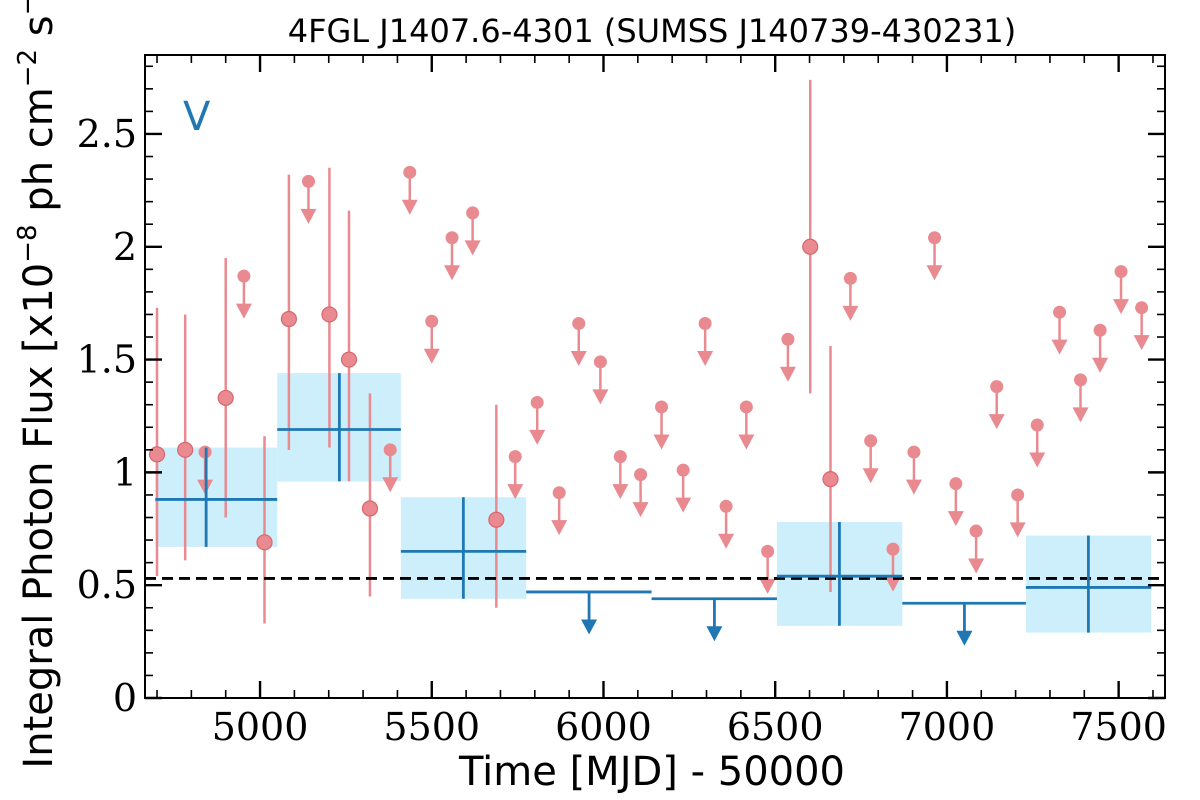  What do you see at coordinates (125, 247) in the screenshot?
I see `y-tick-label-4: 2` at bounding box center [125, 247].